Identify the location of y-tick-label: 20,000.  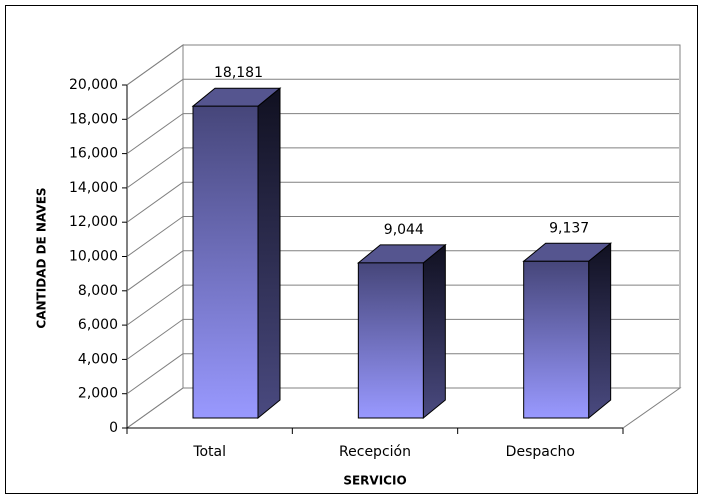
(93, 85).